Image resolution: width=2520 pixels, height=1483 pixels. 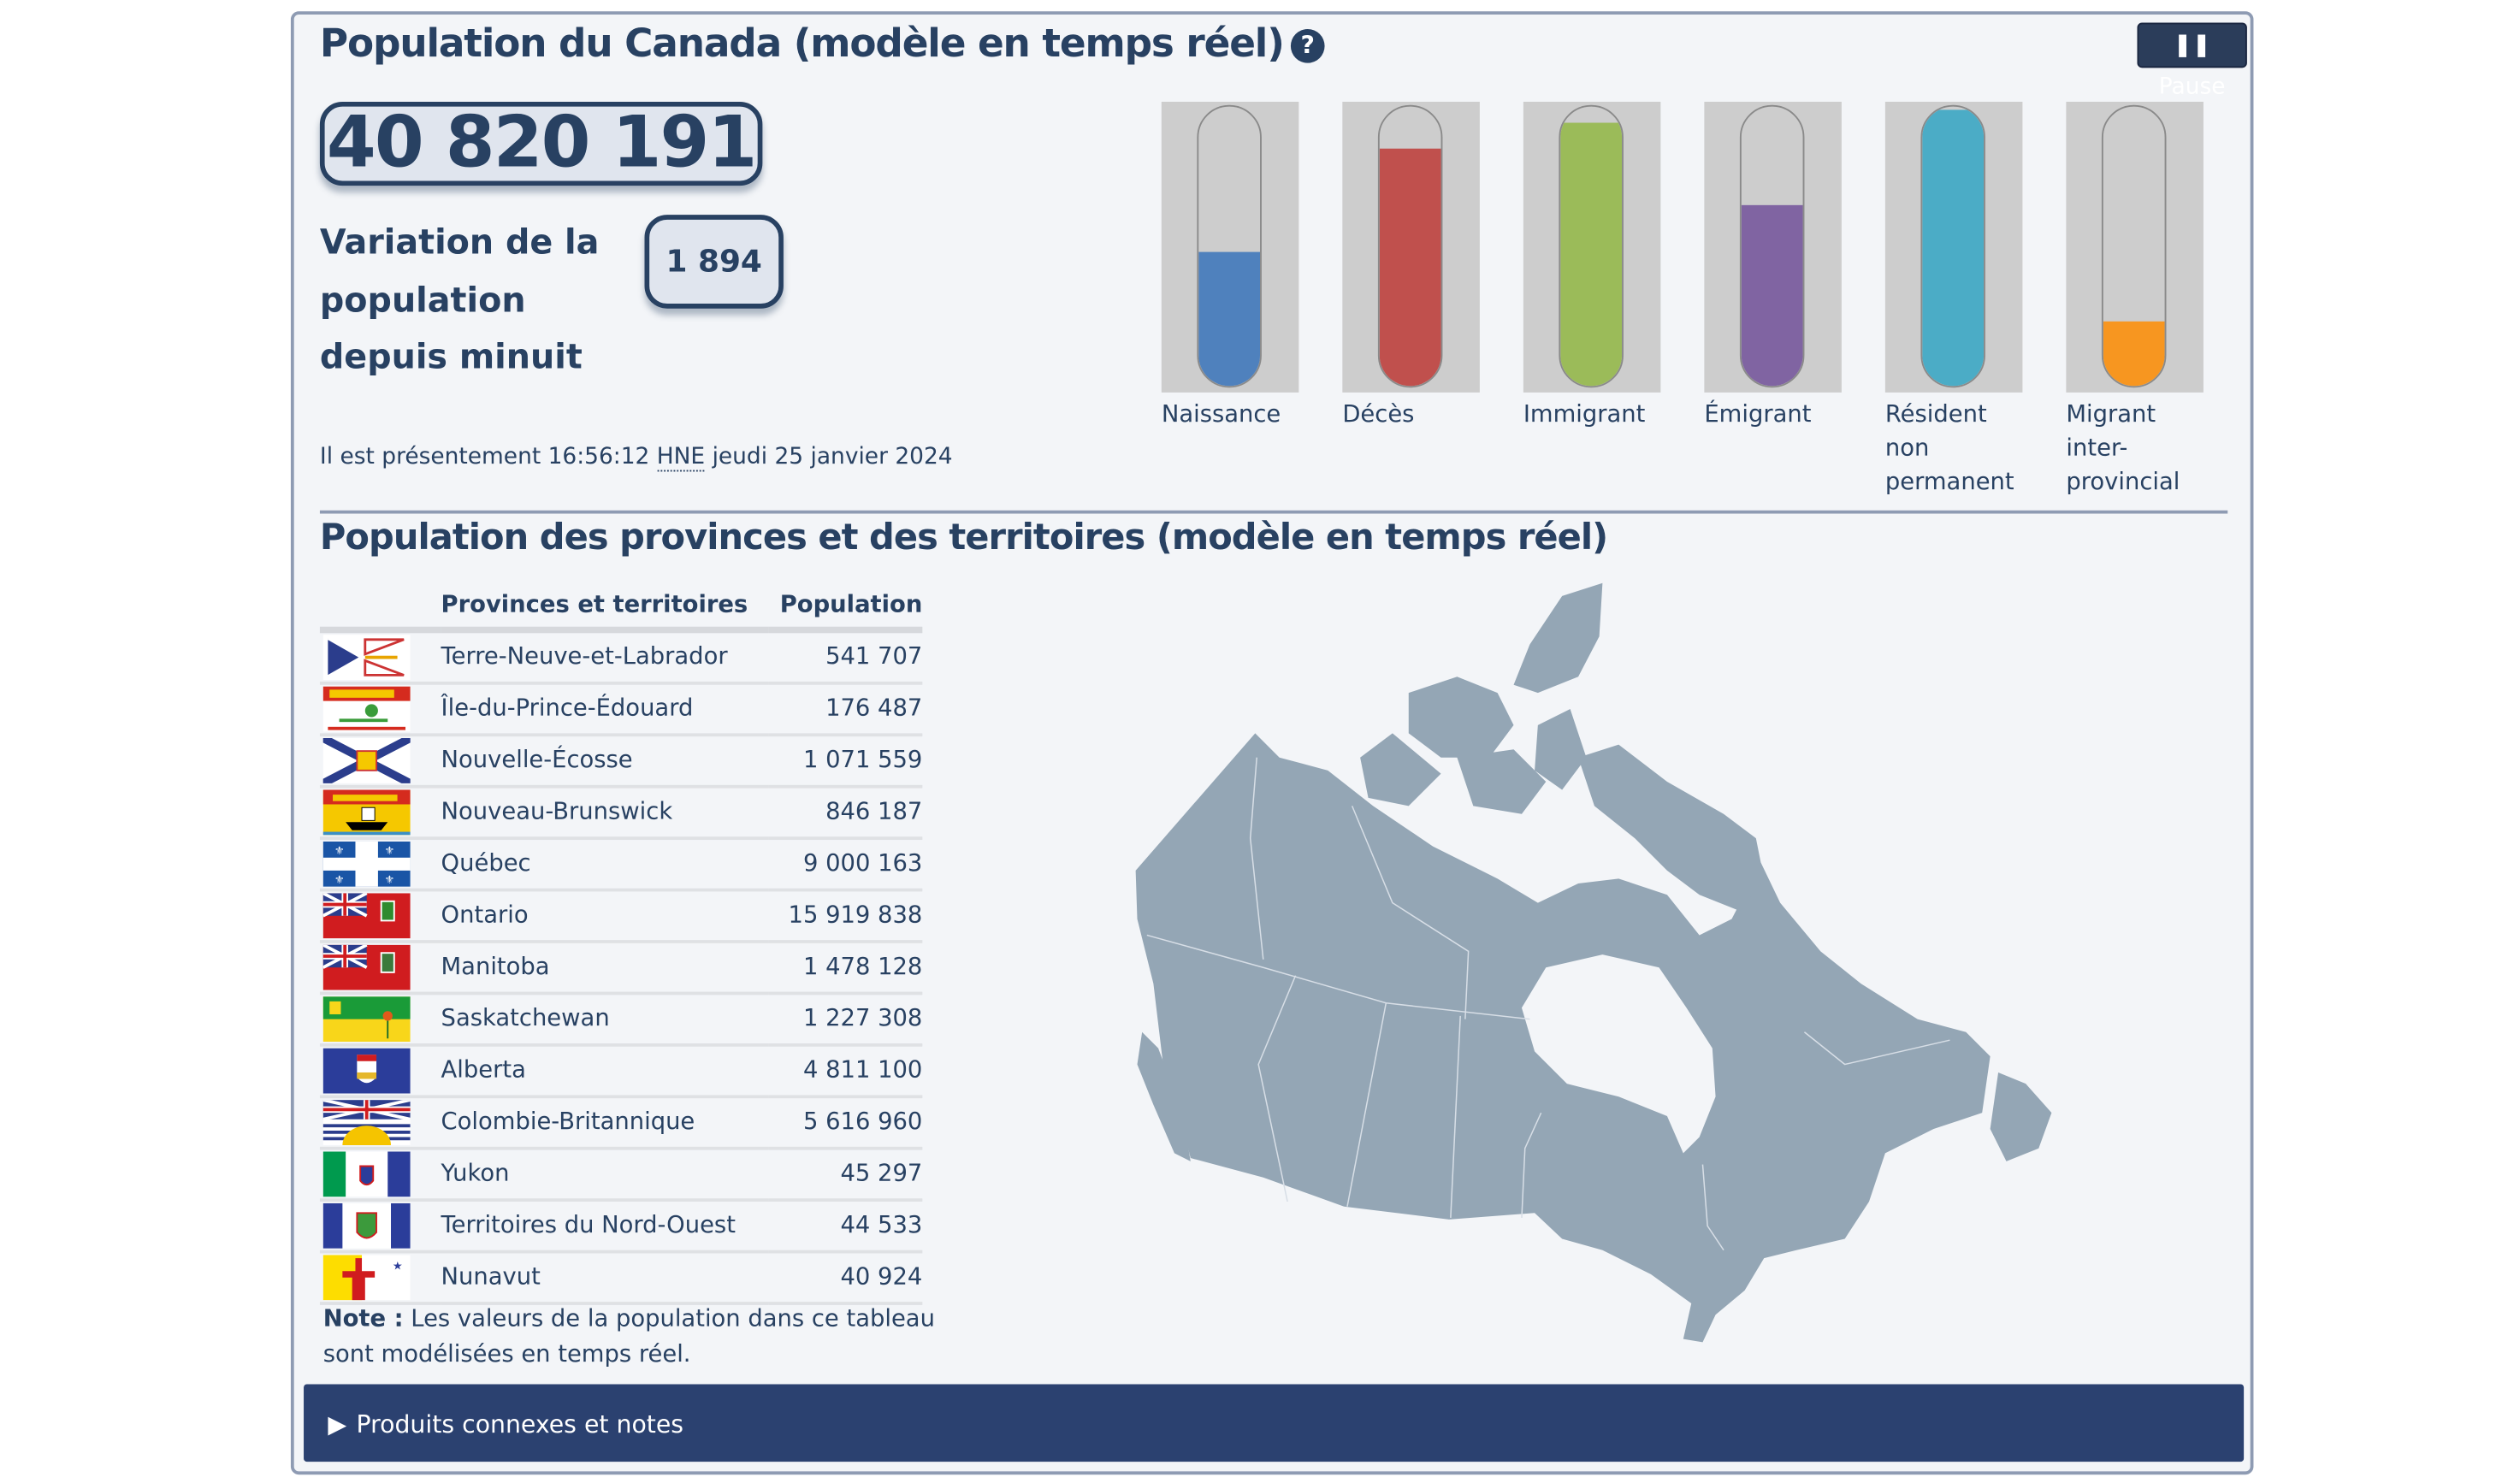 What do you see at coordinates (2123, 449) in the screenshot?
I see `gauge-label: Migrant inter- provincial` at bounding box center [2123, 449].